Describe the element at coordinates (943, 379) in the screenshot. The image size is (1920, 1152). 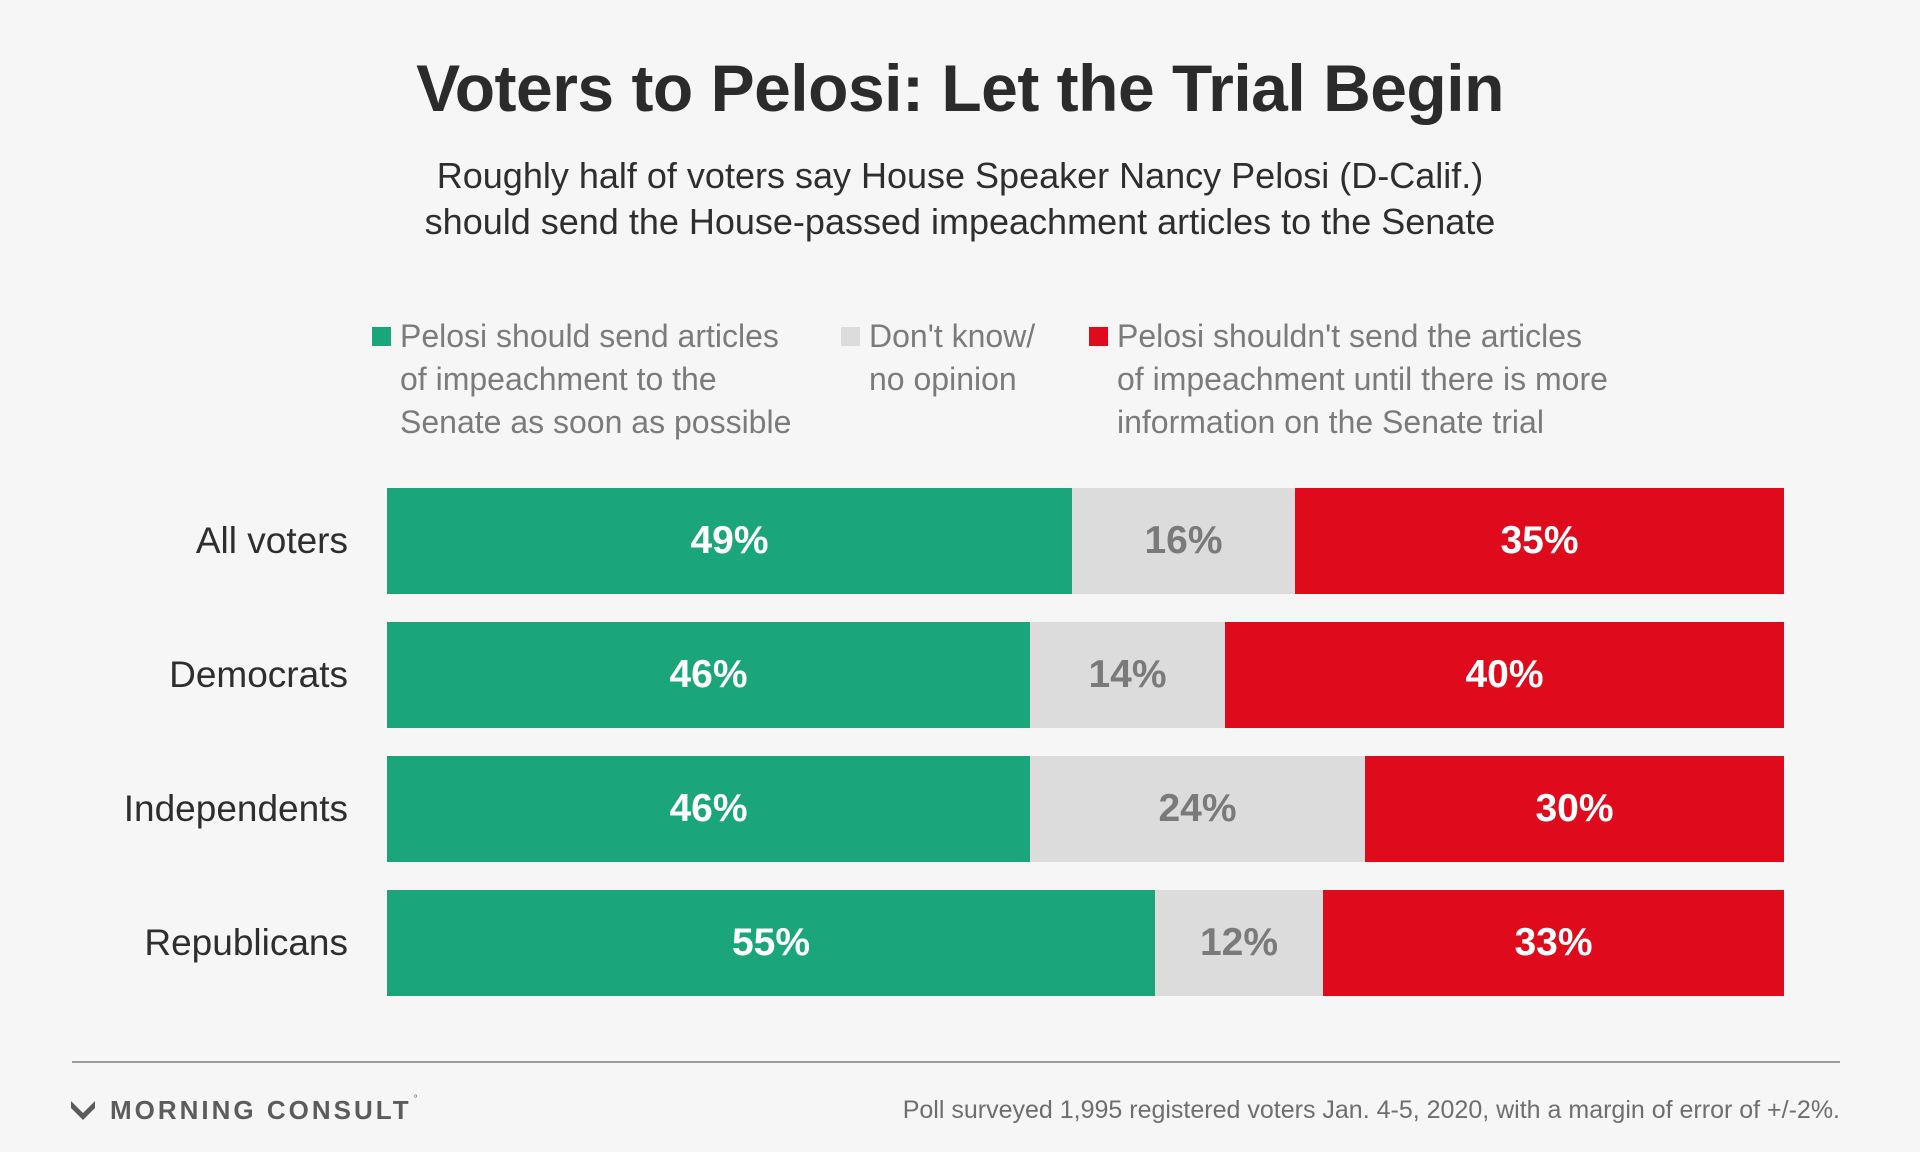
I see `legend-line: no opinion` at that location.